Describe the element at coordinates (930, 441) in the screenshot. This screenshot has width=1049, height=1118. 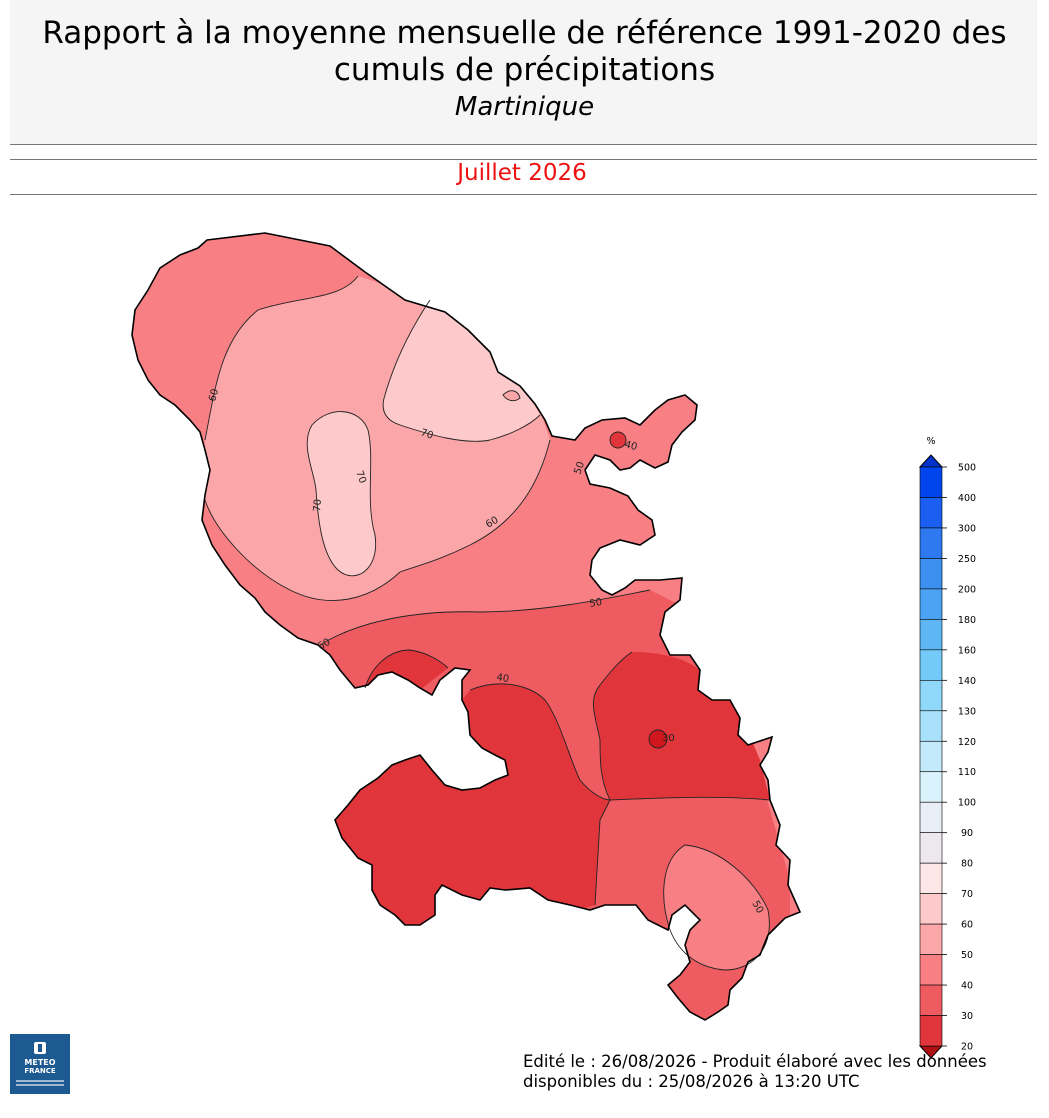
I see `legend-unit: %` at that location.